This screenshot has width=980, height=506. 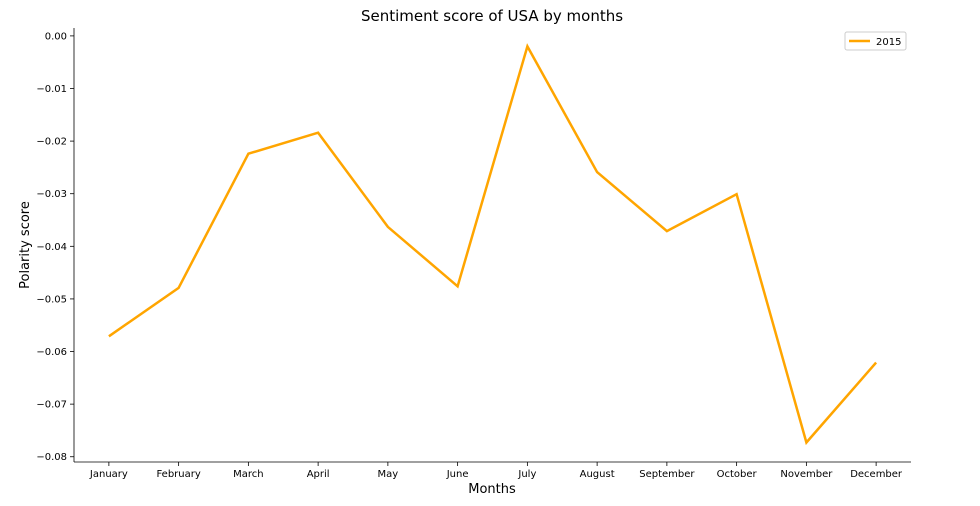 What do you see at coordinates (25, 245) in the screenshot?
I see `y-axis-title: Polarity score` at bounding box center [25, 245].